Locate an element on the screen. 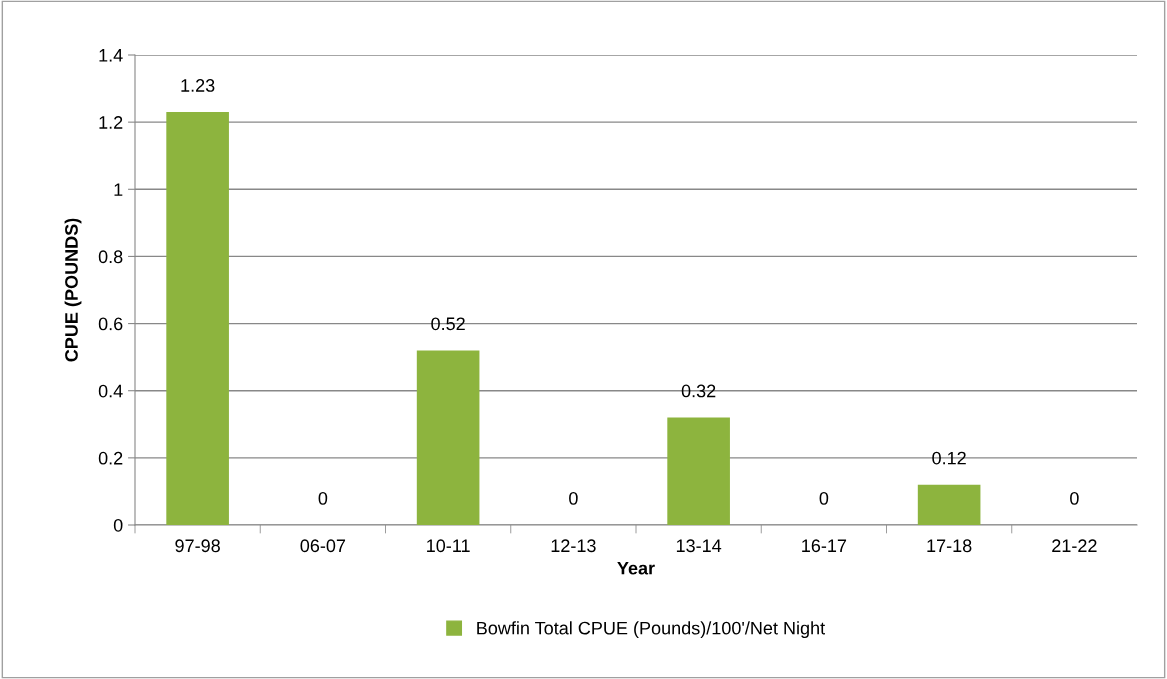  x-tick-label: 06-07 is located at coordinates (323, 546).